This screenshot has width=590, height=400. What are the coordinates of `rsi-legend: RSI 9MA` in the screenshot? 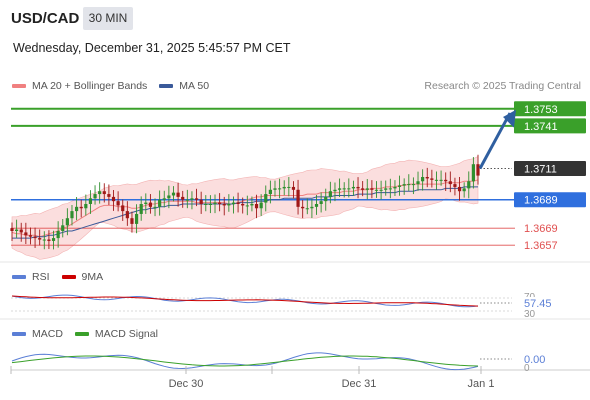 It's located at (63, 277).